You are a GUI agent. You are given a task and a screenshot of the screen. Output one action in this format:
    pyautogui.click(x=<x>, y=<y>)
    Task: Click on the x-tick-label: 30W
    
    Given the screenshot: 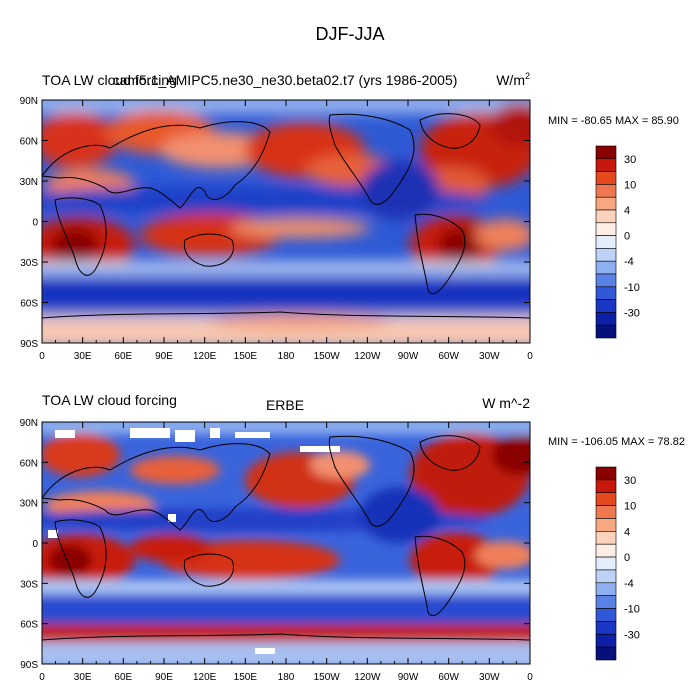 What is the action you would take?
    pyautogui.click(x=489, y=356)
    